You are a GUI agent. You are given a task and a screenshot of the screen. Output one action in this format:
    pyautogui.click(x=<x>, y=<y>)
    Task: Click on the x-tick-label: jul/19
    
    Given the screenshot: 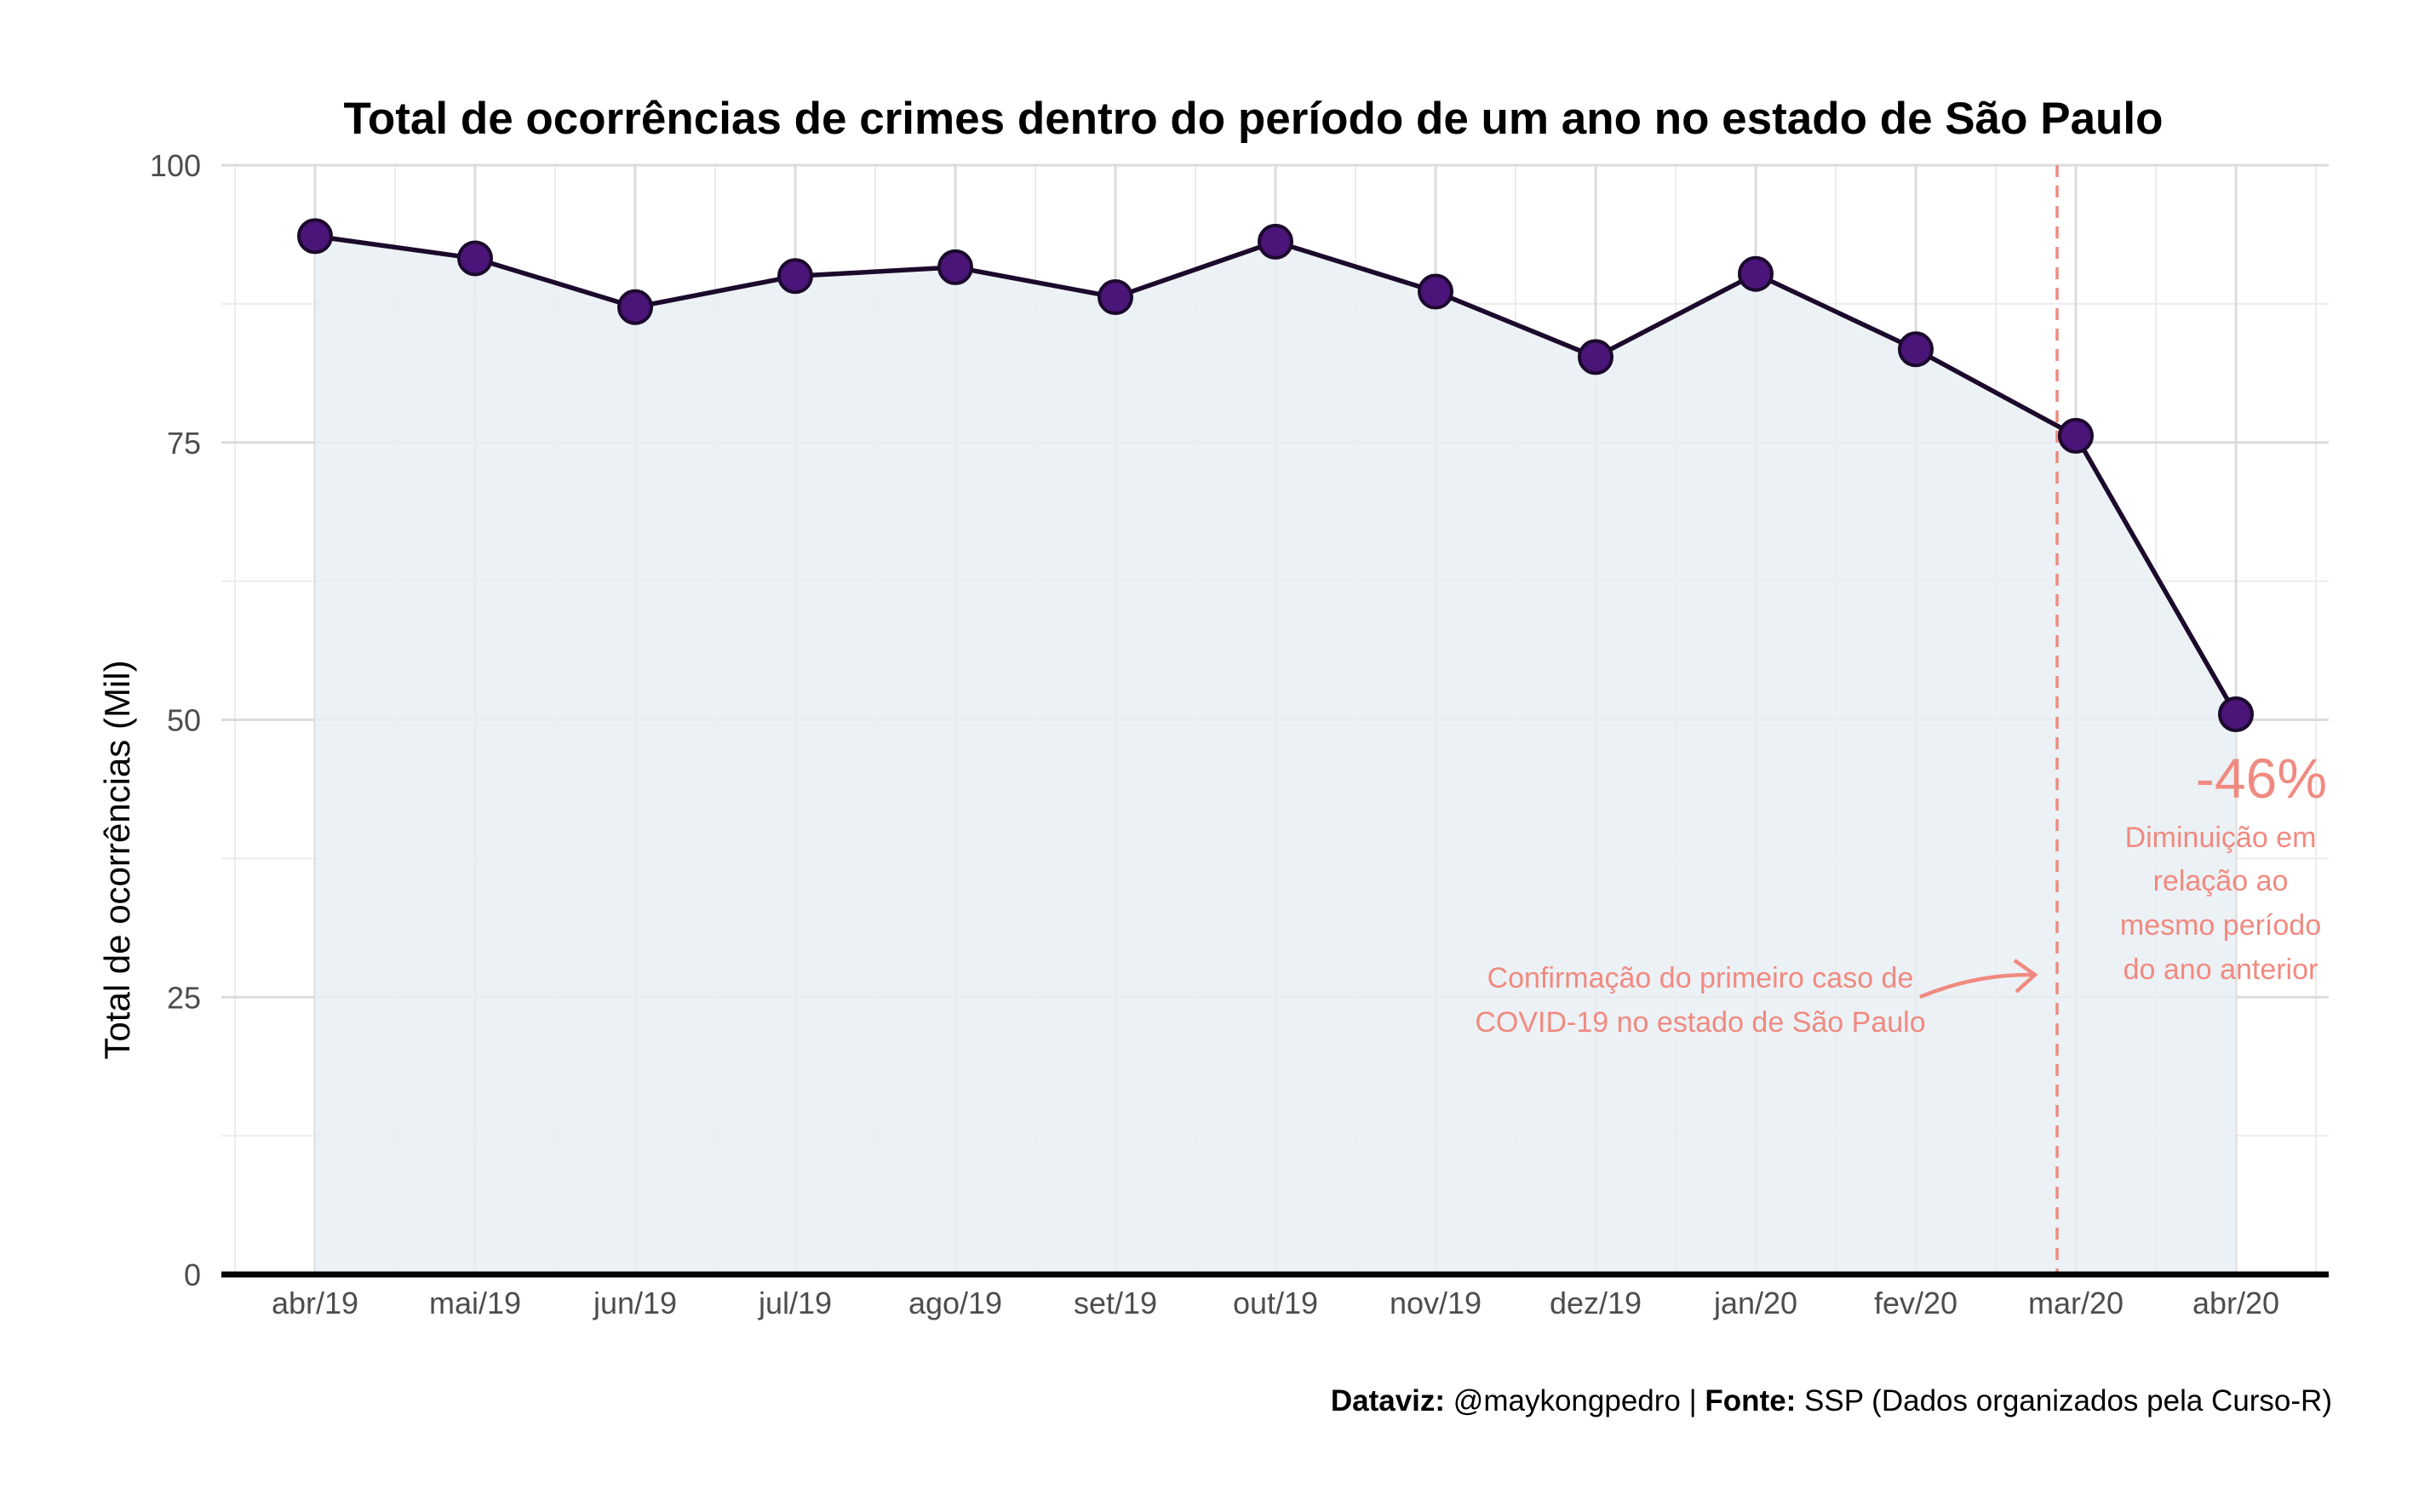 What is the action you would take?
    pyautogui.click(x=795, y=1303)
    